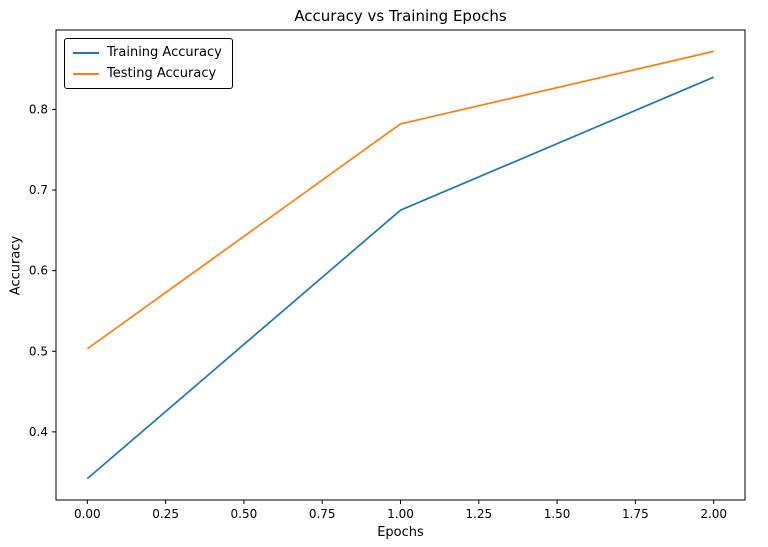 The width and height of the screenshot is (768, 547). What do you see at coordinates (713, 514) in the screenshot?
I see `x-tick-label: 2.00` at bounding box center [713, 514].